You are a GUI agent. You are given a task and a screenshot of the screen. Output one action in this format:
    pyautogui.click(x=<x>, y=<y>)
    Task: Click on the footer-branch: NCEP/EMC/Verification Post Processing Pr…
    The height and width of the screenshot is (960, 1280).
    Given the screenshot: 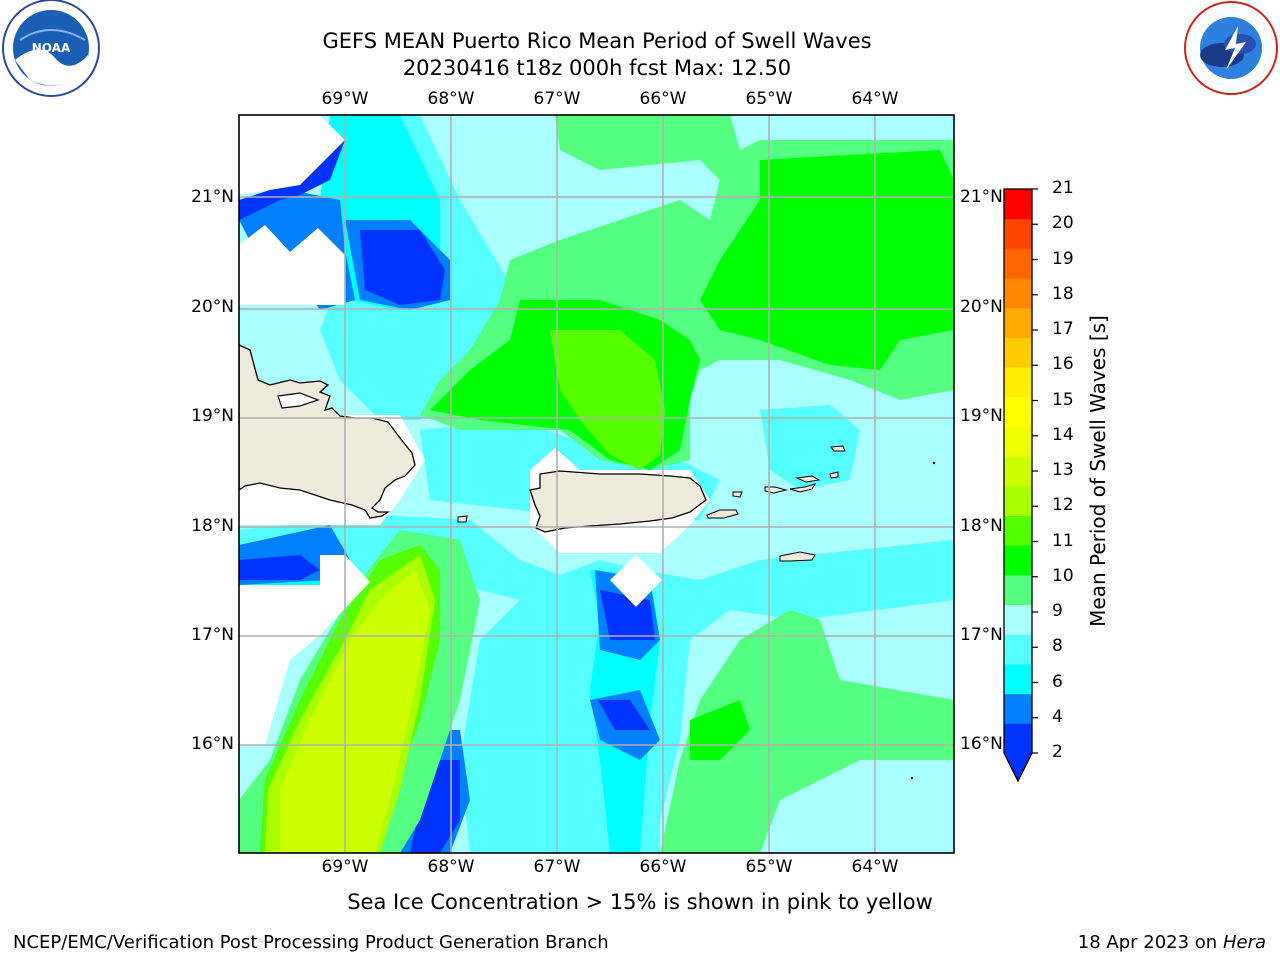 What is the action you would take?
    pyautogui.click(x=311, y=942)
    